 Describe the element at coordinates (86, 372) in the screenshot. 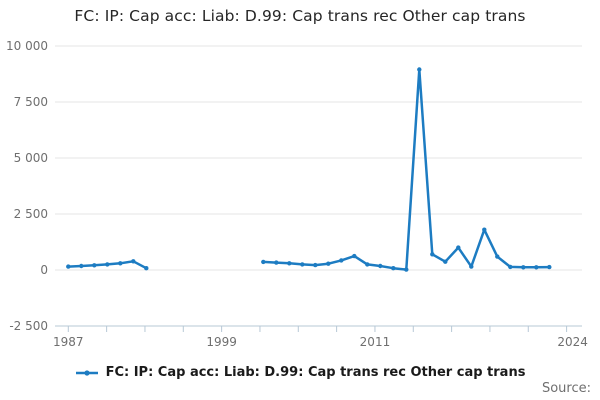

I see `legend-line-marker-icon` at that location.